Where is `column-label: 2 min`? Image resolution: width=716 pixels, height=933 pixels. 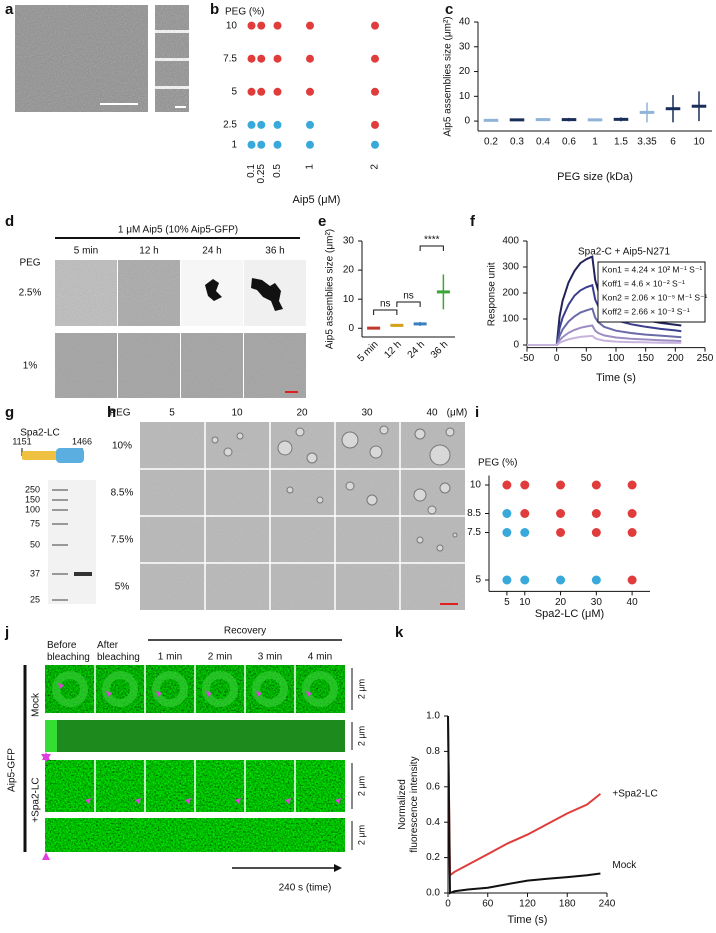
column-label: 2 min is located at coordinates (220, 657).